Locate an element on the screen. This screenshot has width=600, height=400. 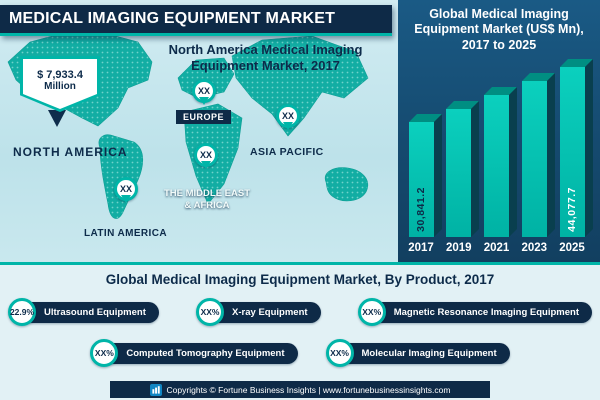
region-label-middle-east-africa: THE MIDDLE EAST & AFRICA is located at coordinates (207, 199).